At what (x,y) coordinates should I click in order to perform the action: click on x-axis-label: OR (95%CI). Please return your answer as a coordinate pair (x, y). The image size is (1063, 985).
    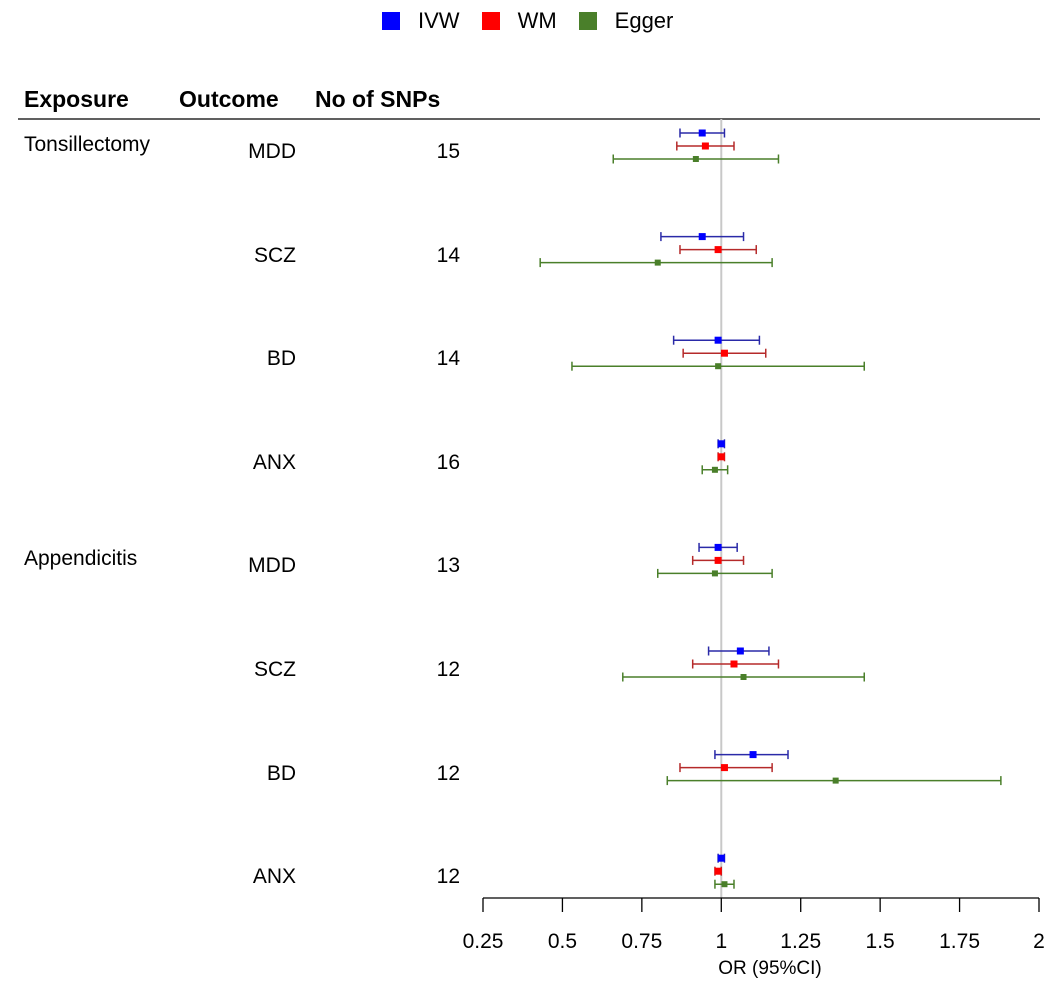
    Looking at the image, I should click on (770, 968).